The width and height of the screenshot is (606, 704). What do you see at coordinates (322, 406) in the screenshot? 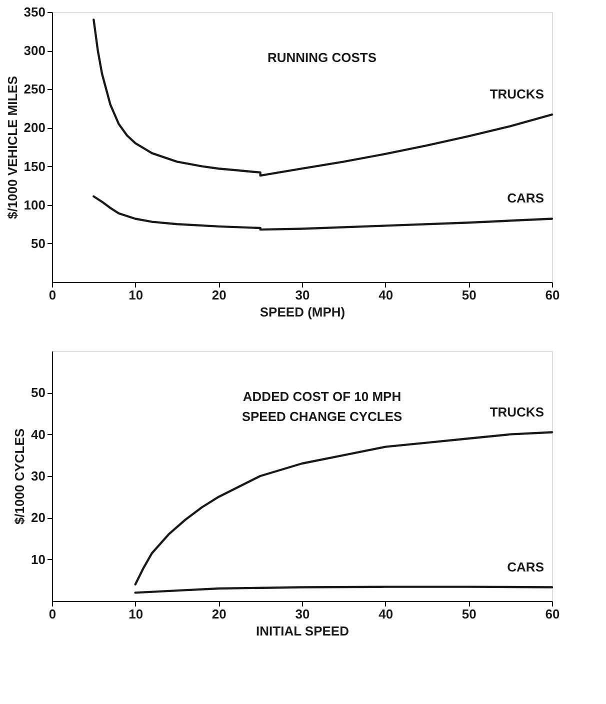
I see `text: ADDED COST OF 10 MPH SPEED CHANGE CYCLES` at bounding box center [322, 406].